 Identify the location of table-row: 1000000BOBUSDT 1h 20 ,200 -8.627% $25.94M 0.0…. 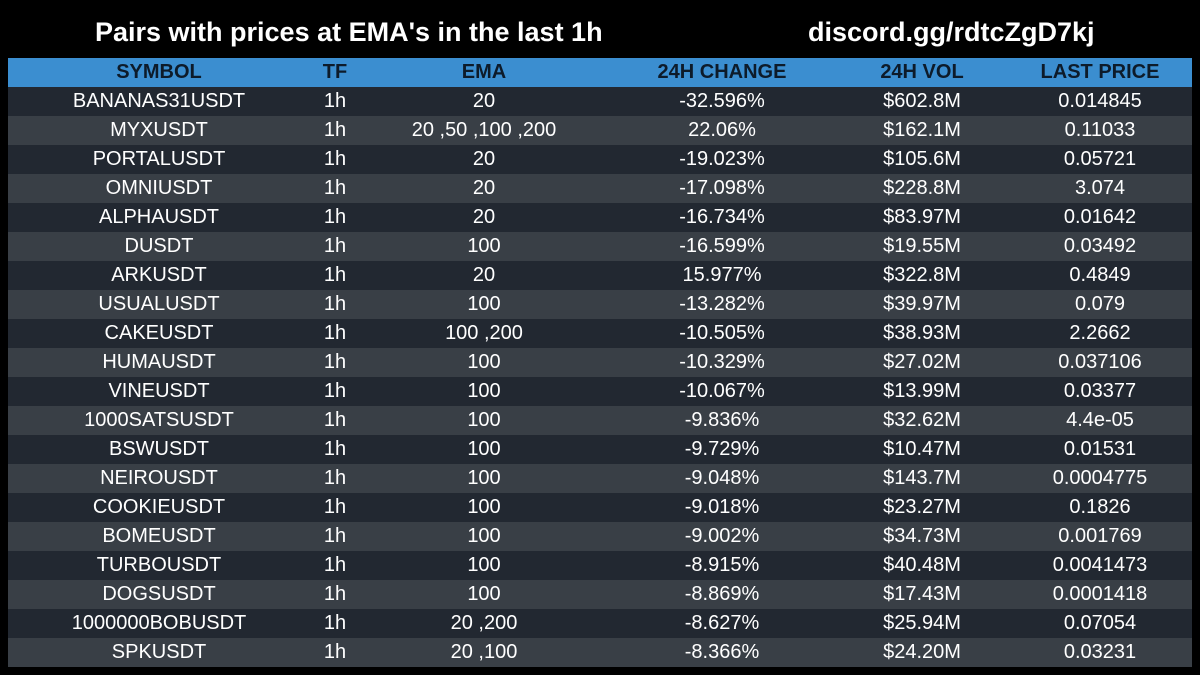
(600, 623).